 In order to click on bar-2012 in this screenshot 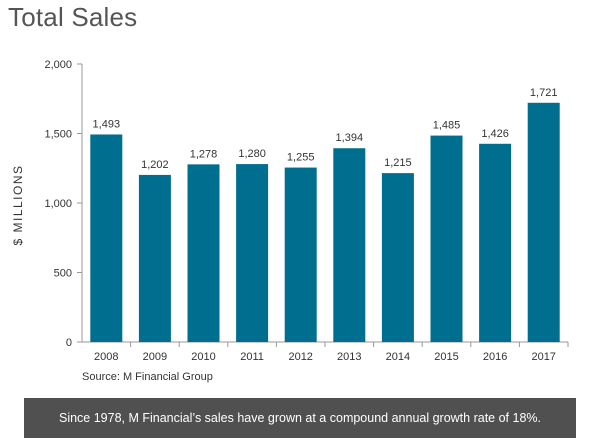, I will do `click(300, 254)`.